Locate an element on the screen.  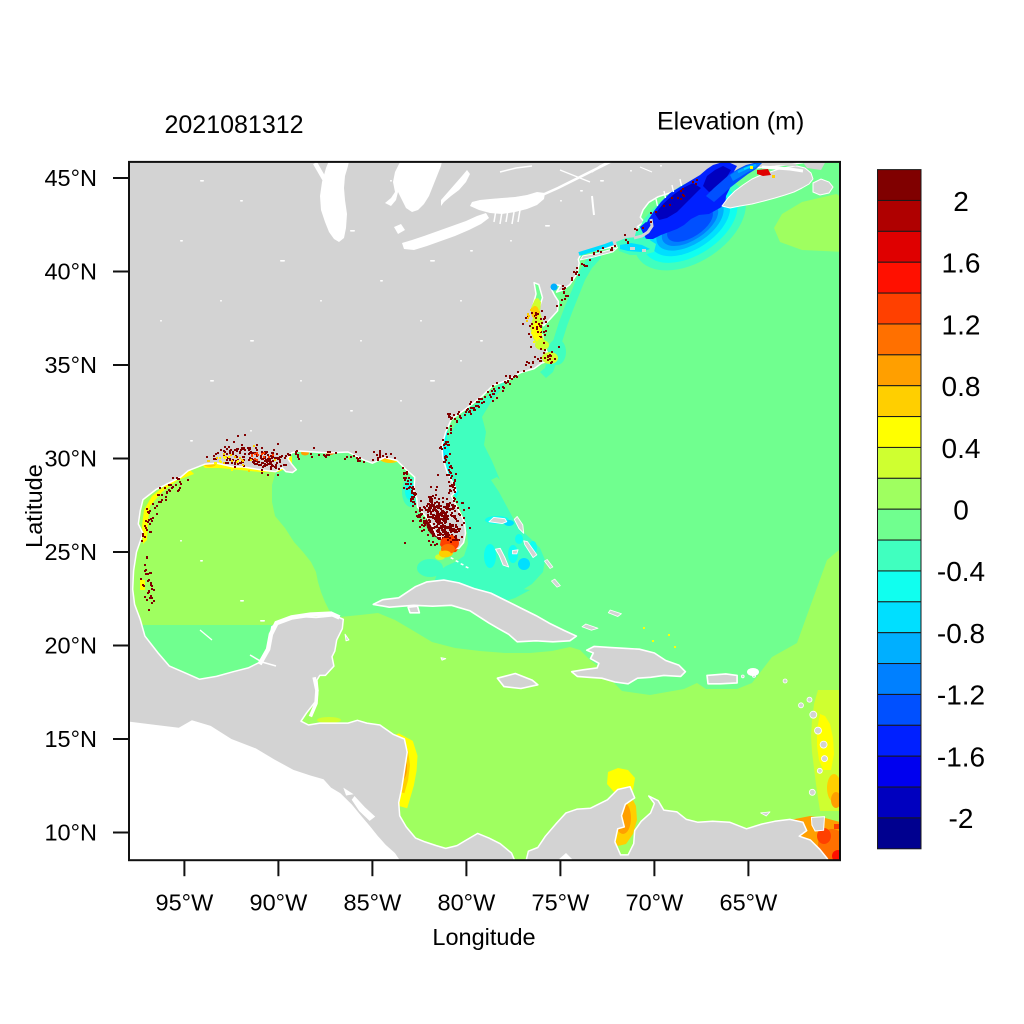
svg-text: -1.2 is located at coordinates (961, 695).